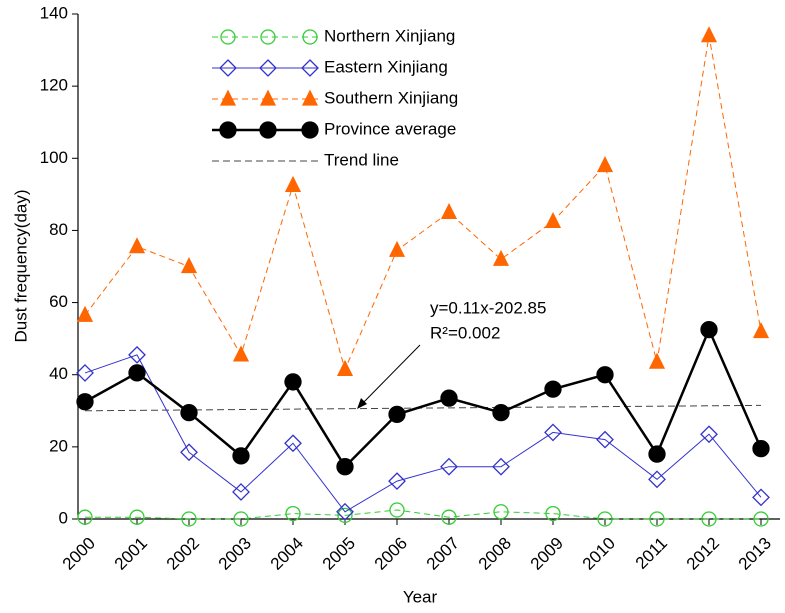 This screenshot has height=613, width=785. Describe the element at coordinates (386, 66) in the screenshot. I see `legend-label: Eastern Xinjiang` at that location.